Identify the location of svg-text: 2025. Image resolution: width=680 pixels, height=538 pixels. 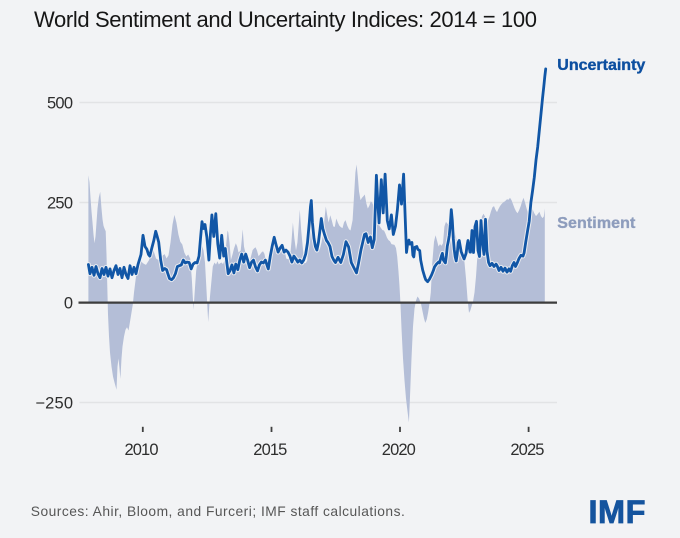
(527, 450).